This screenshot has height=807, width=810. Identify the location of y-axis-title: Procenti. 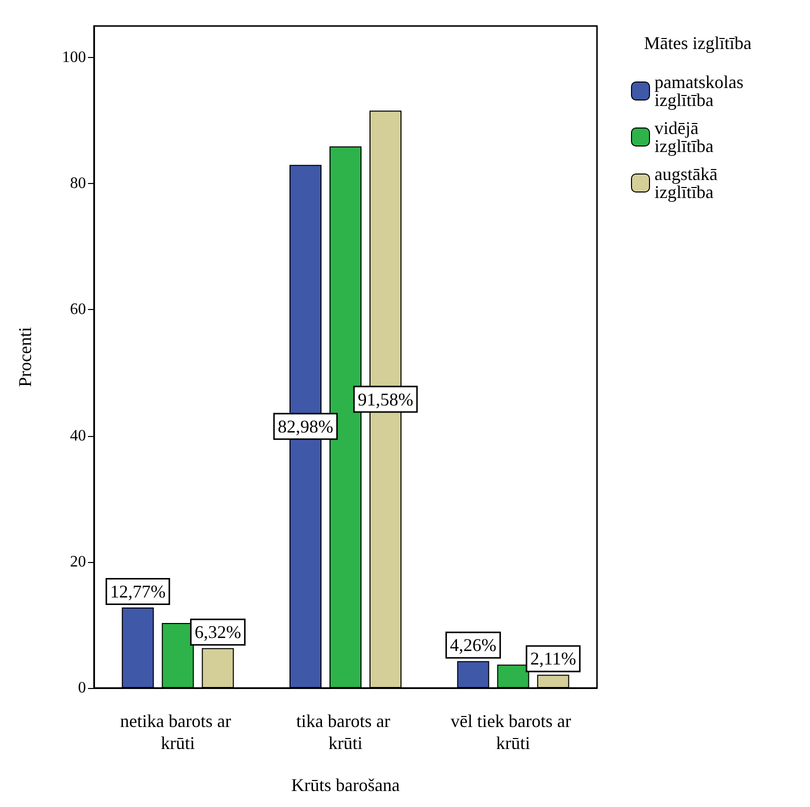
(25, 357).